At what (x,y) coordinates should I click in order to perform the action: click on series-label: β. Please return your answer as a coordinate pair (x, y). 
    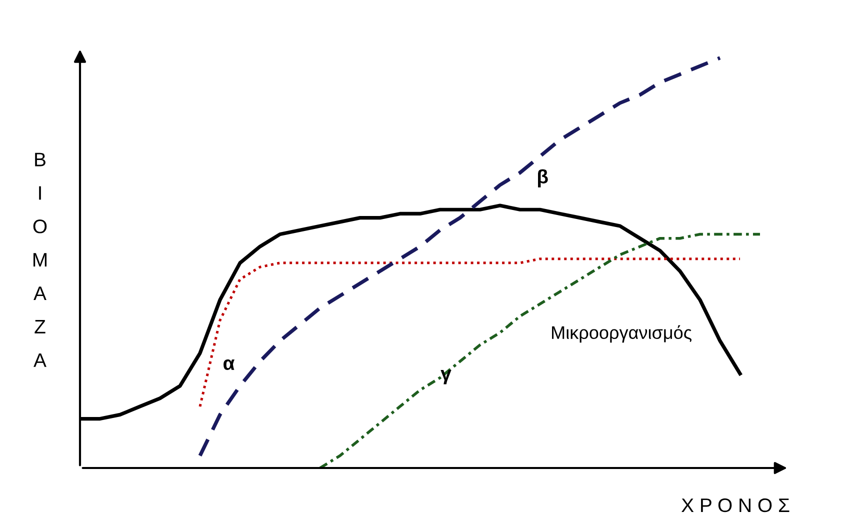
    Looking at the image, I should click on (543, 178).